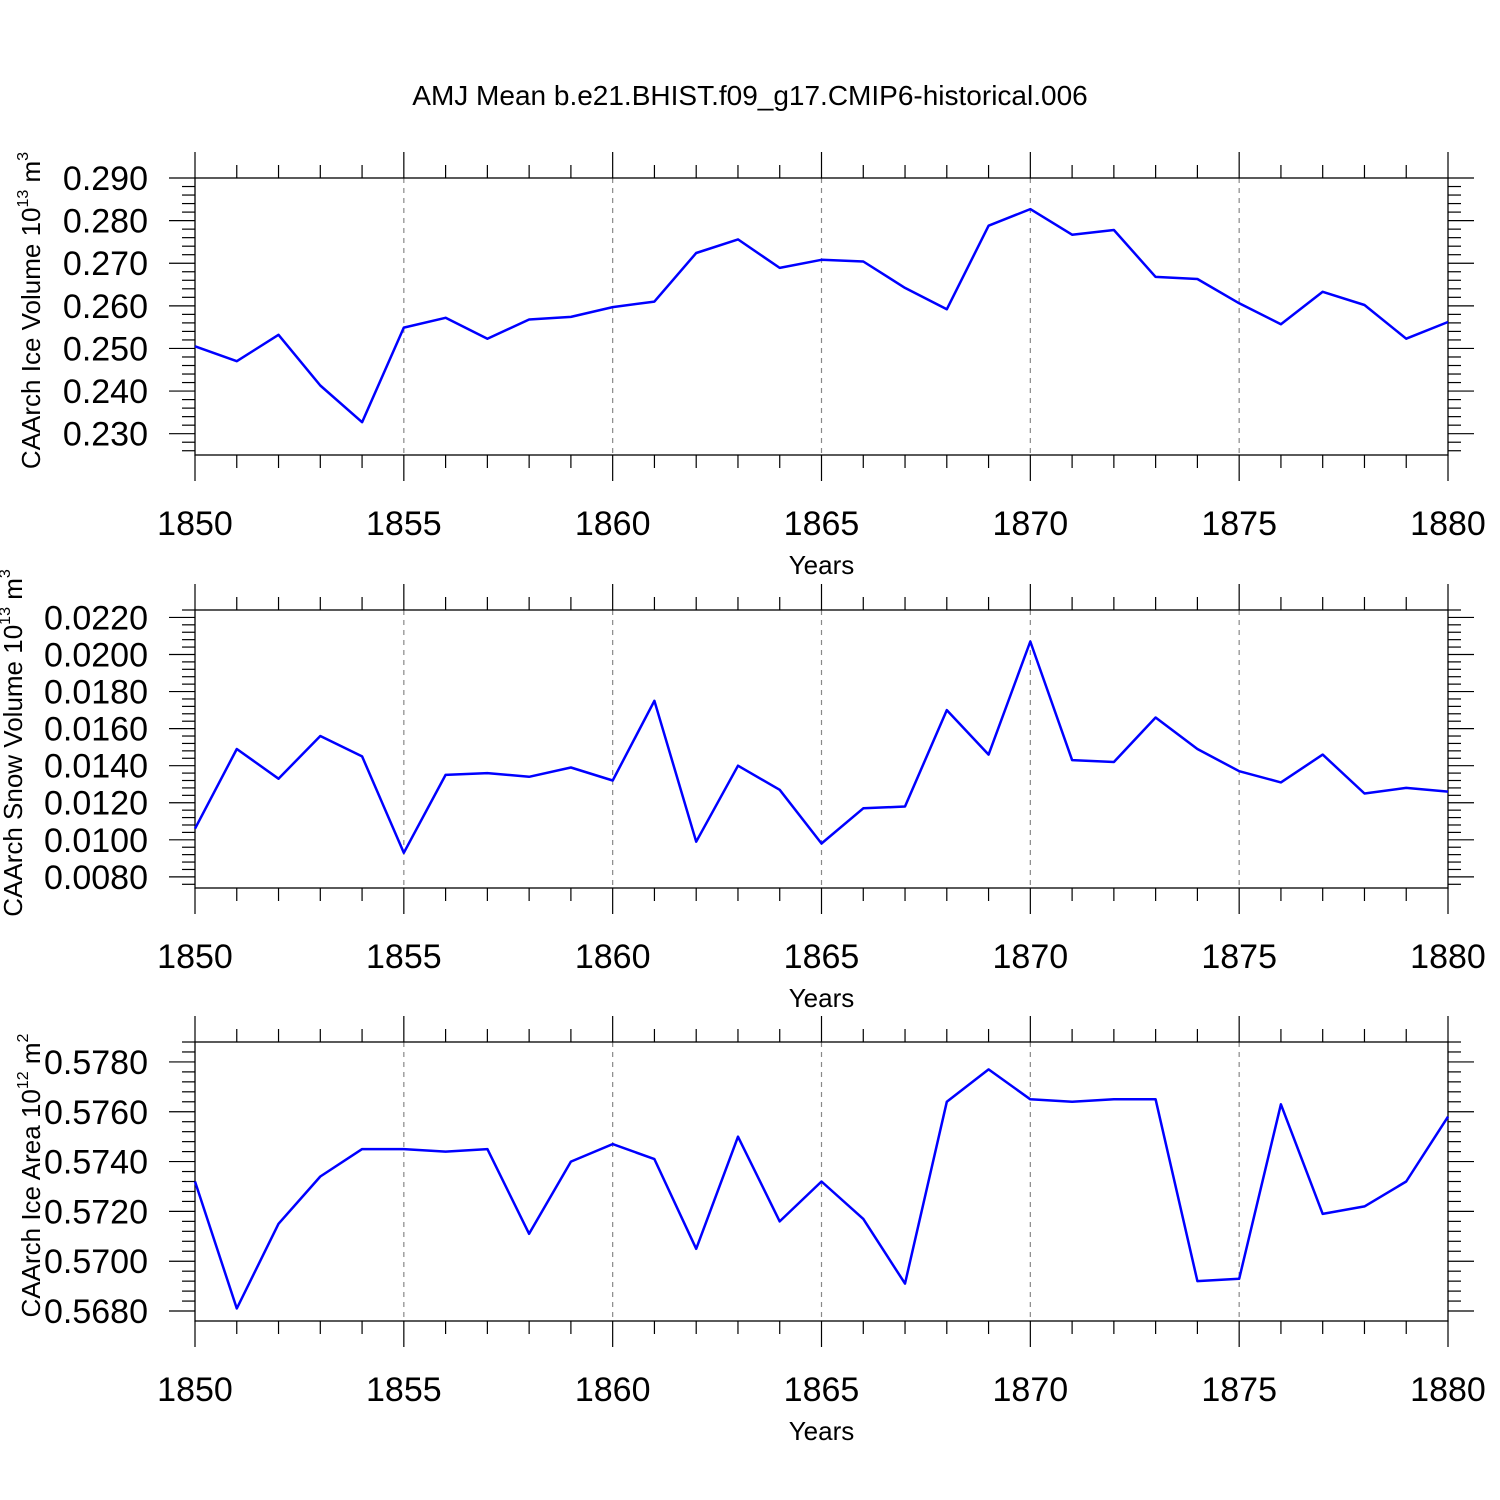 This screenshot has width=1500, height=1500. I want to click on y-tick-label: 0.0160, so click(96, 730).